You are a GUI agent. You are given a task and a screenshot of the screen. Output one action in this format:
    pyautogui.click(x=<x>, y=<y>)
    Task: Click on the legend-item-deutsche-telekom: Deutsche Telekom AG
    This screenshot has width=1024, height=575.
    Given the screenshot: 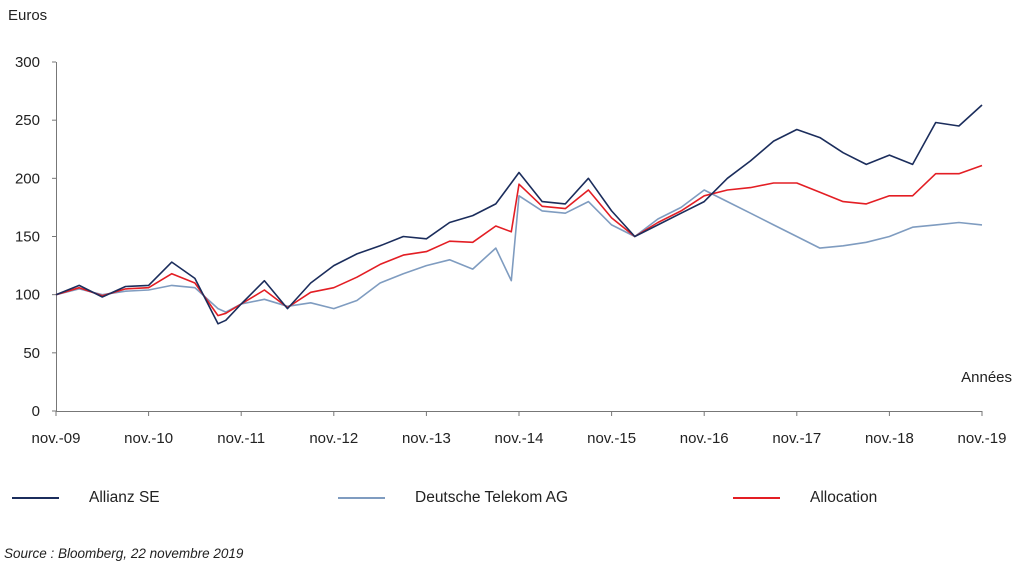 What is the action you would take?
    pyautogui.click(x=453, y=498)
    